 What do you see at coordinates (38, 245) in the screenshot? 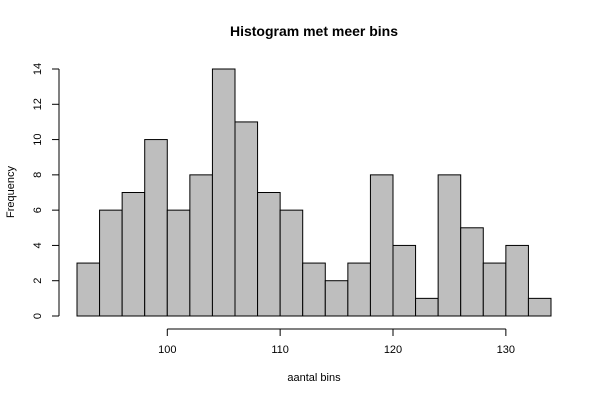
I see `y-tick-label: 4` at bounding box center [38, 245].